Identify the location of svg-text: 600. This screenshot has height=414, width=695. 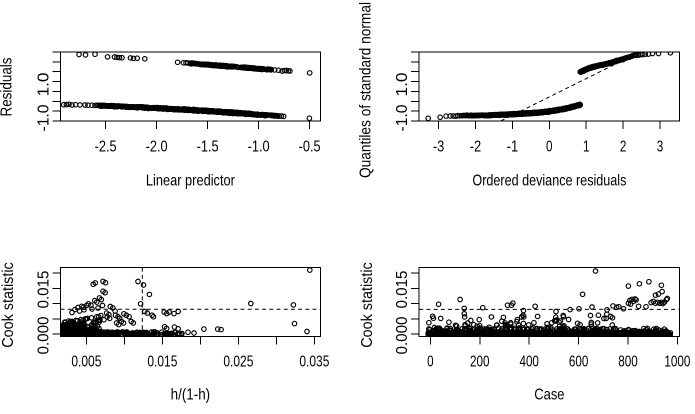
(579, 362).